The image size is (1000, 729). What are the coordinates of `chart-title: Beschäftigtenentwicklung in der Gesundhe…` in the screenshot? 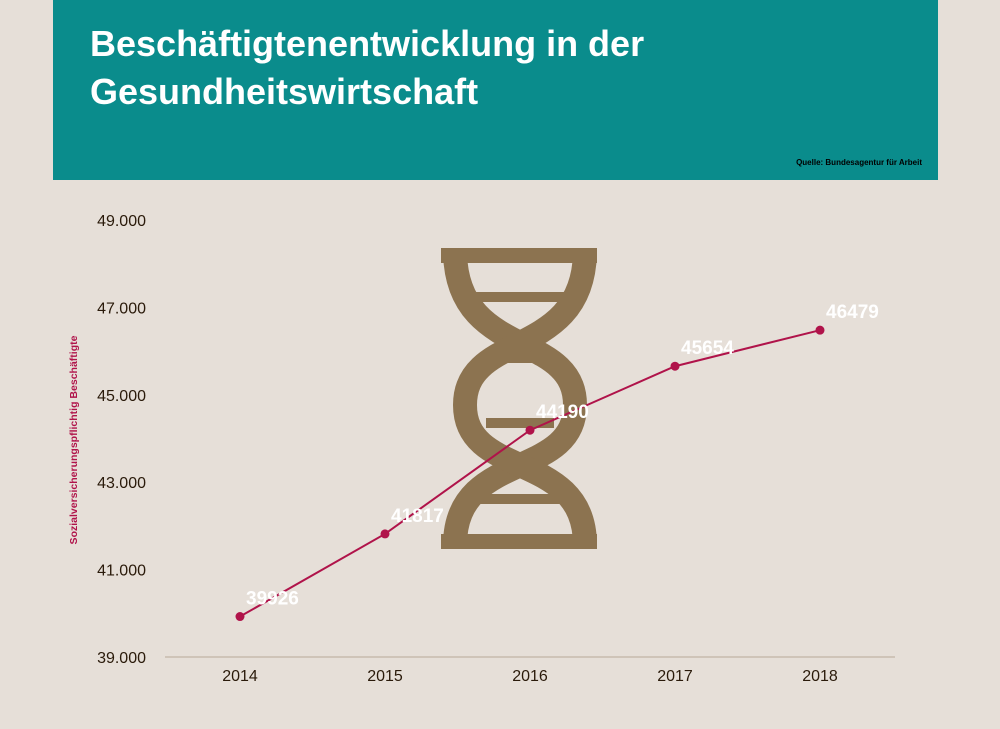 It's located at (367, 67).